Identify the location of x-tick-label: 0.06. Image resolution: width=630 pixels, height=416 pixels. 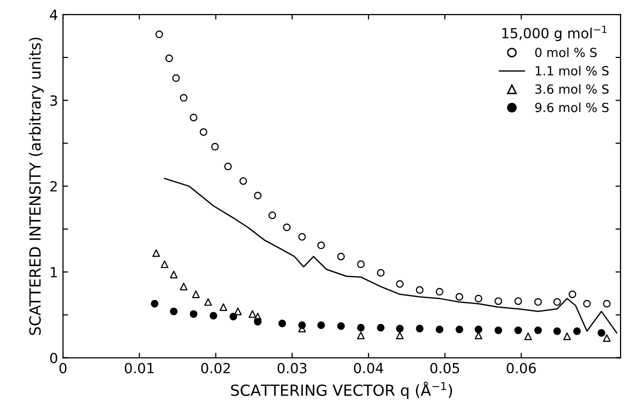
(521, 368).